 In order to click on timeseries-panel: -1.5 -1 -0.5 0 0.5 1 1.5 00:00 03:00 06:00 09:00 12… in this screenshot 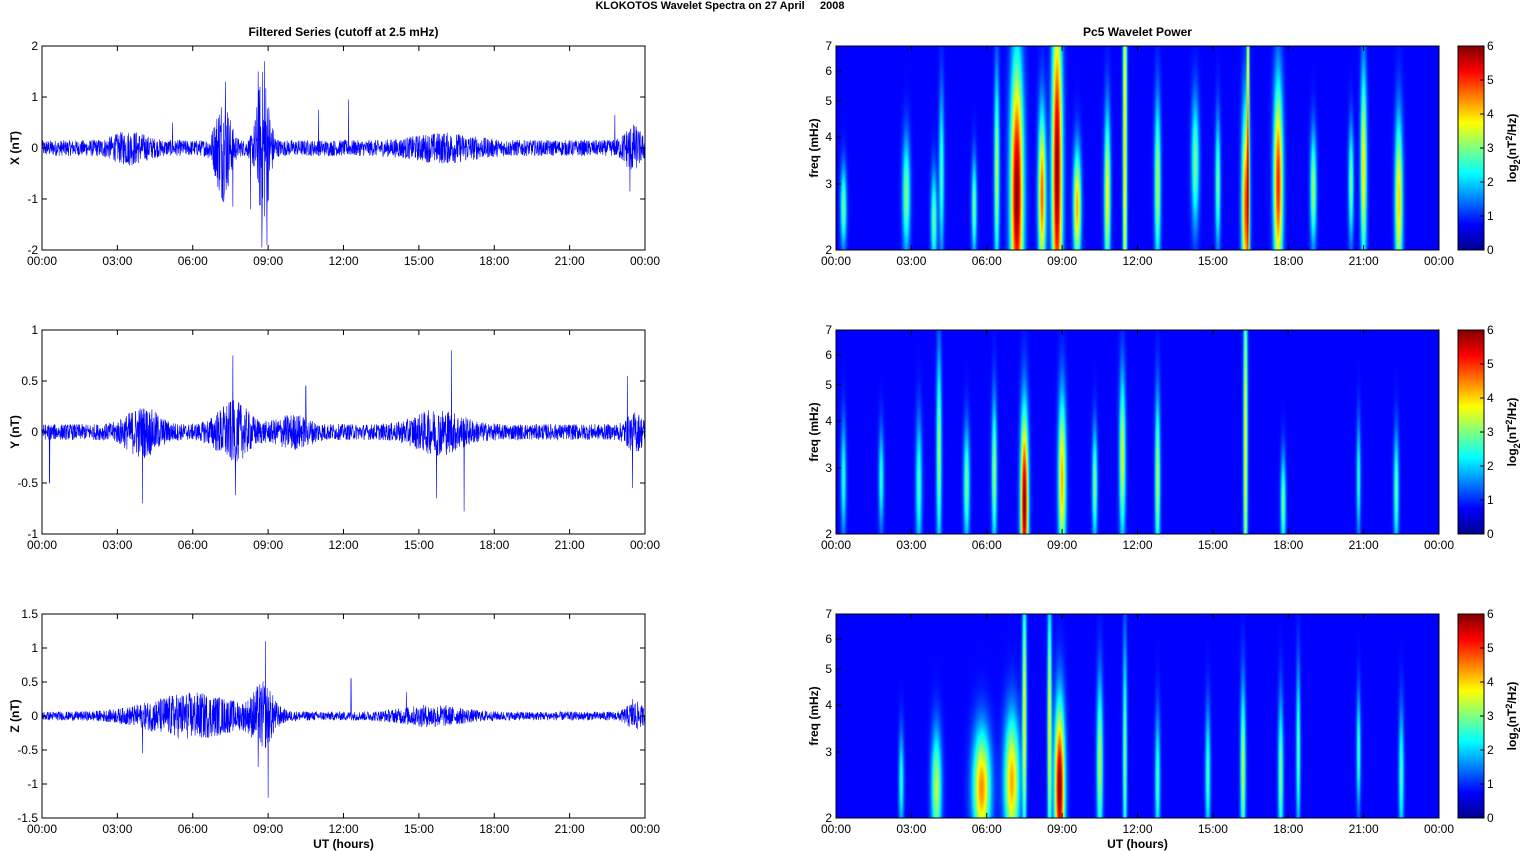, I will do `click(334, 729)`.